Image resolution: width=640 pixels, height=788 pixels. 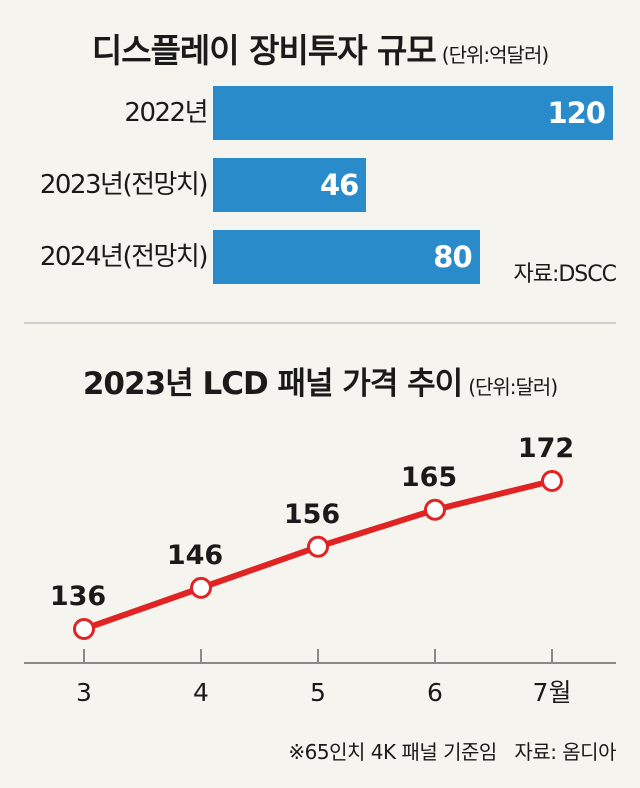 I want to click on x-tick-label: 5, so click(x=318, y=692).